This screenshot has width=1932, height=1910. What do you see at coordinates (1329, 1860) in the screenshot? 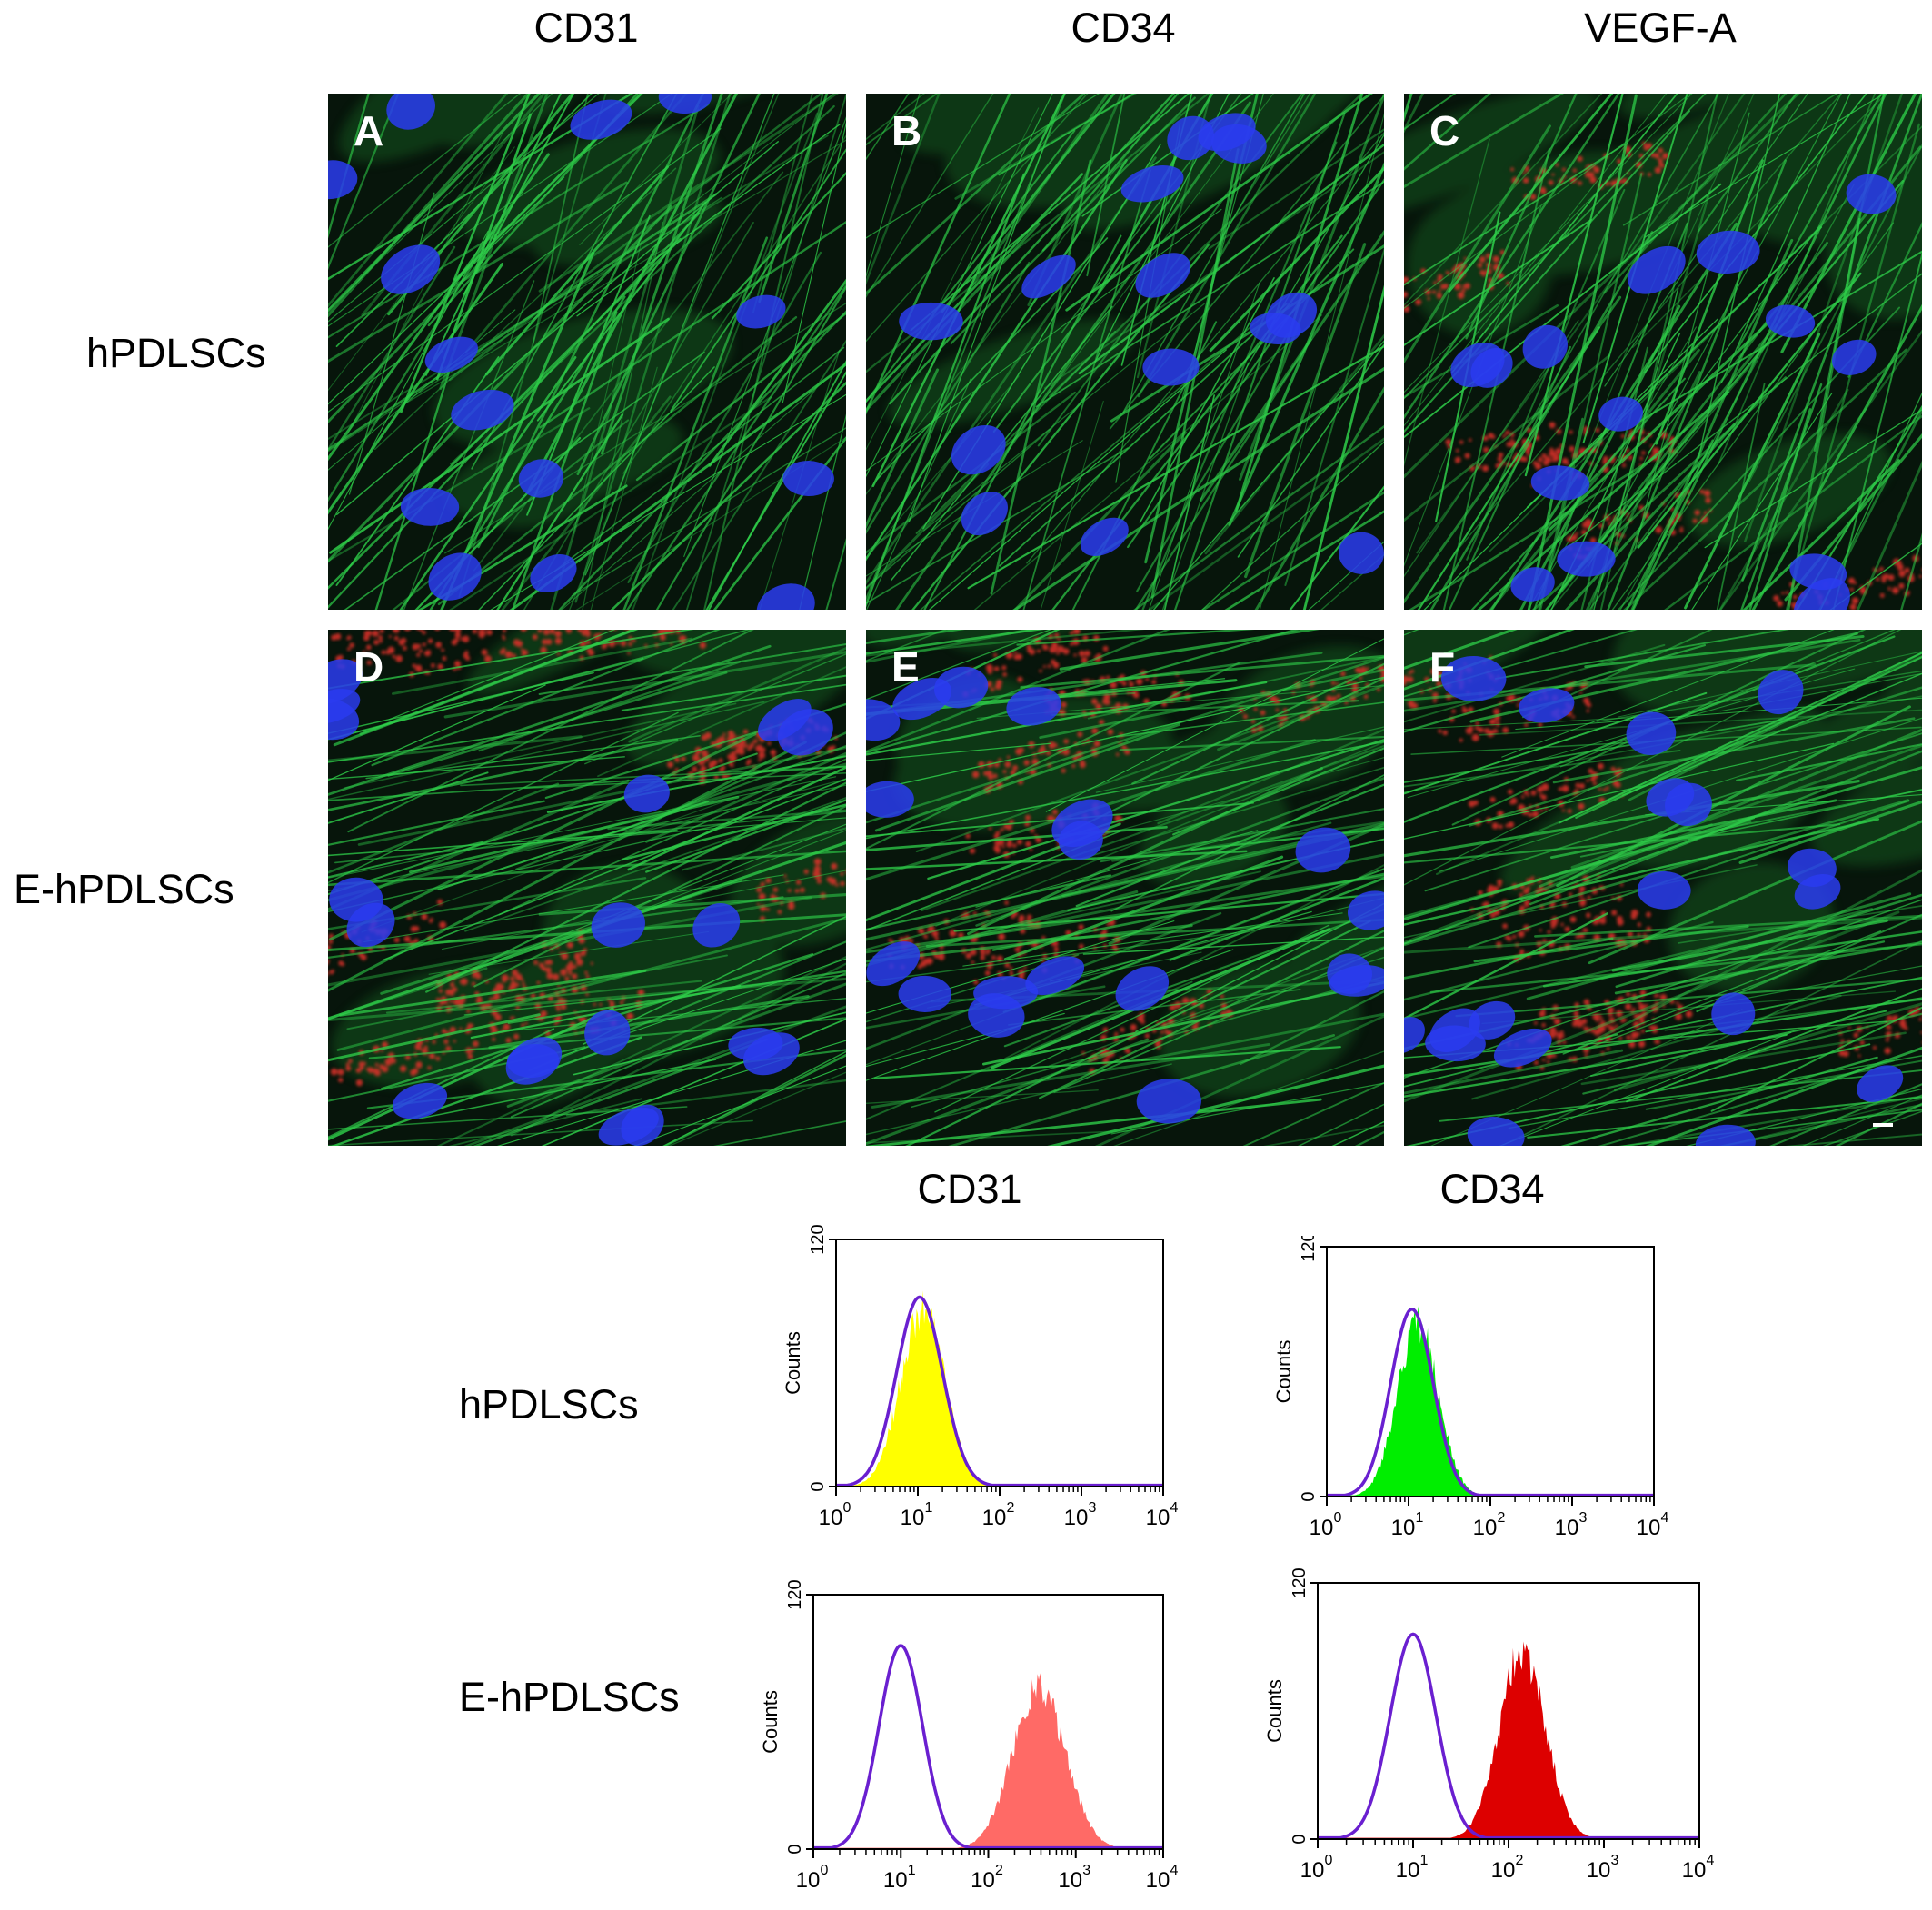
I see `x-tick-exponent: 0` at bounding box center [1329, 1860].